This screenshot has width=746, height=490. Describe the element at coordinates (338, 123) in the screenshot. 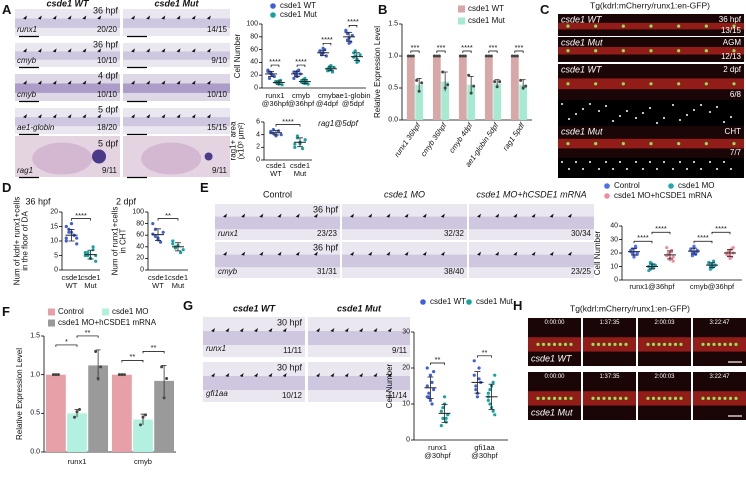

I see `annotation: rag1@5dpf` at that location.